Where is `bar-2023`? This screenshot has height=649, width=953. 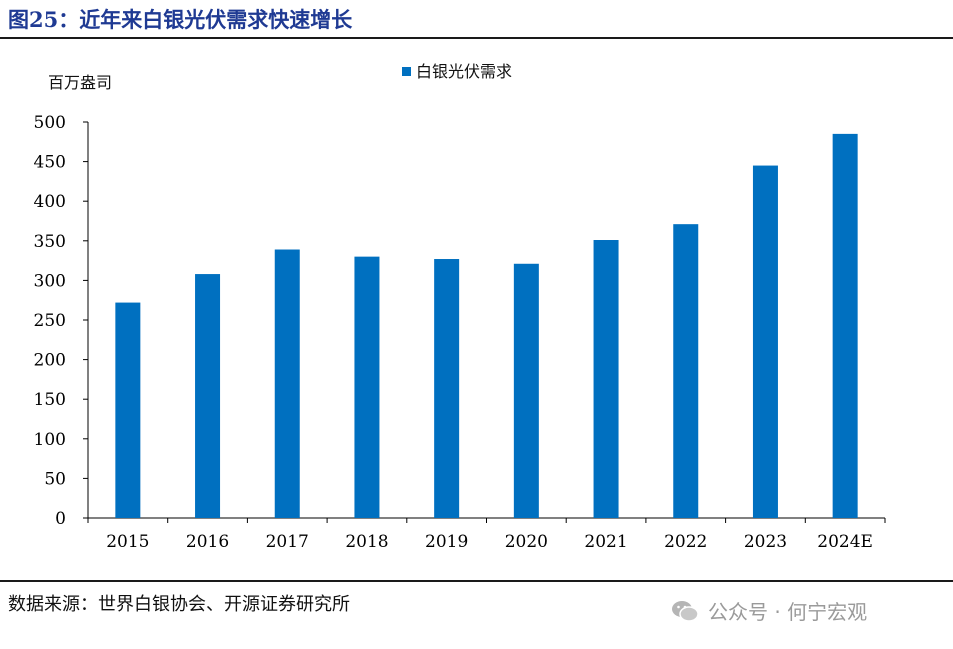
bar-2023 is located at coordinates (765, 341).